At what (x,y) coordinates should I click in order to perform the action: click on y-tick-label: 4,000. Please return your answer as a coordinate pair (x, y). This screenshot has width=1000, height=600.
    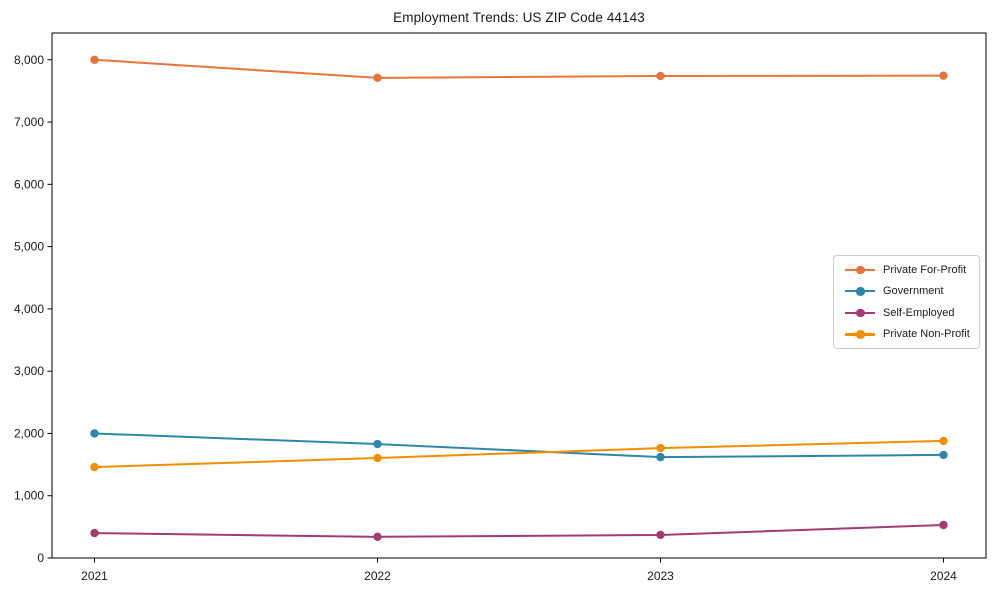
    Looking at the image, I should click on (29, 309).